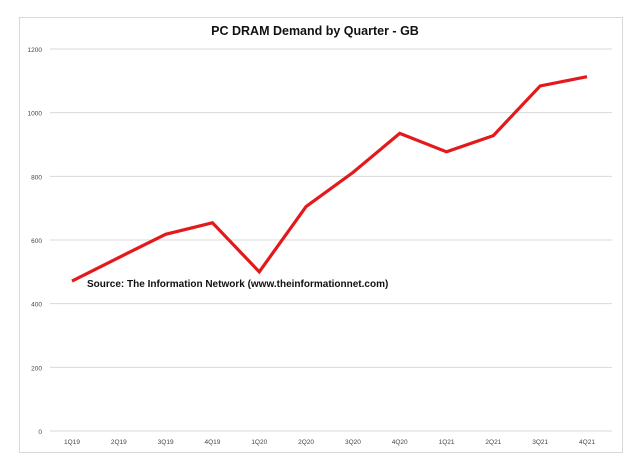 This screenshot has height=466, width=630. Describe the element at coordinates (213, 442) in the screenshot. I see `x-tick-label: 4Q19` at that location.